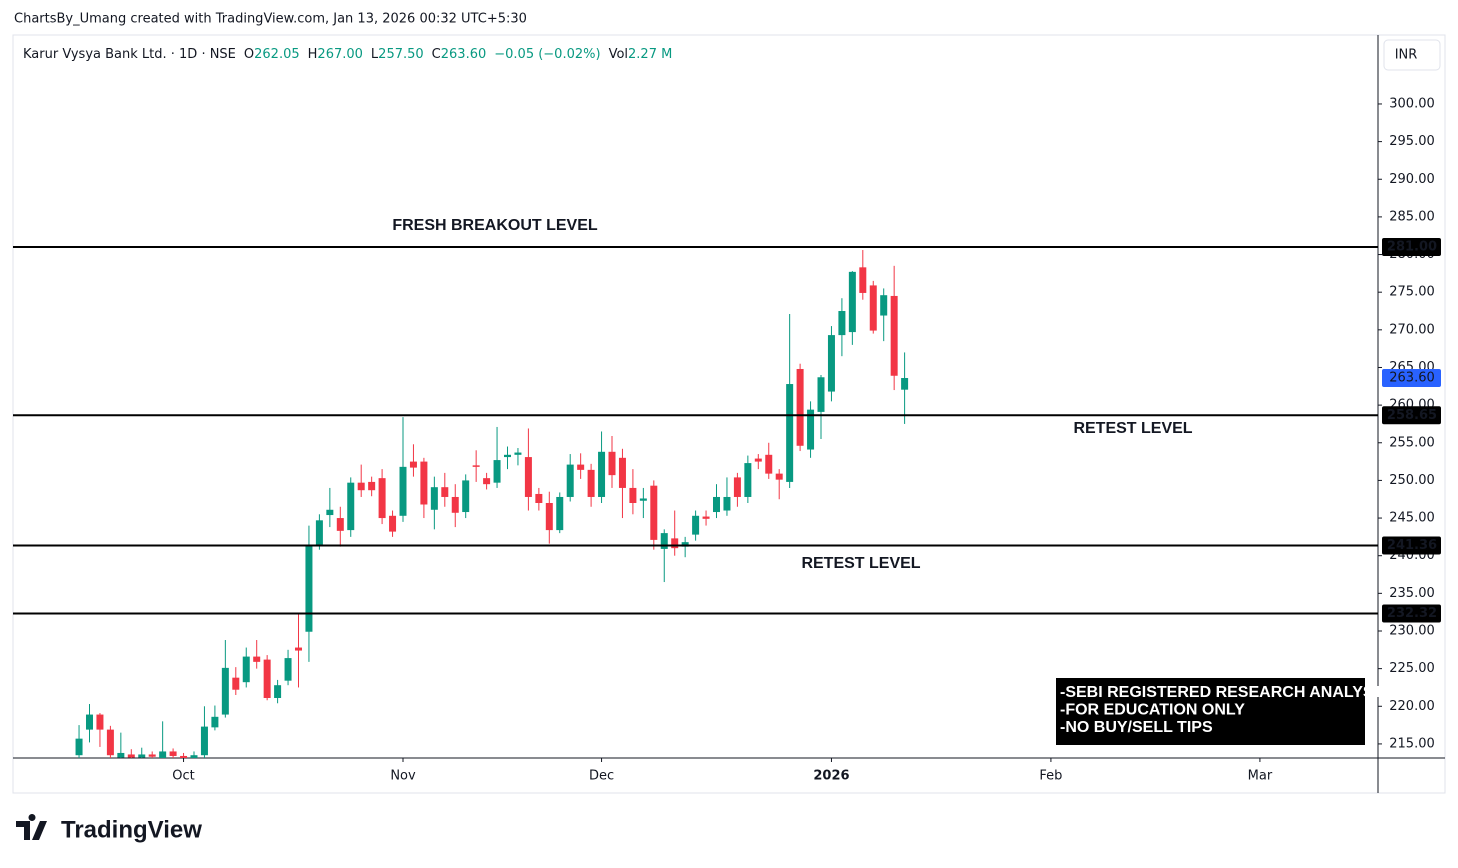  What do you see at coordinates (495, 225) in the screenshot?
I see `annotation: FRESH BREAKOUT LEVEL` at bounding box center [495, 225].